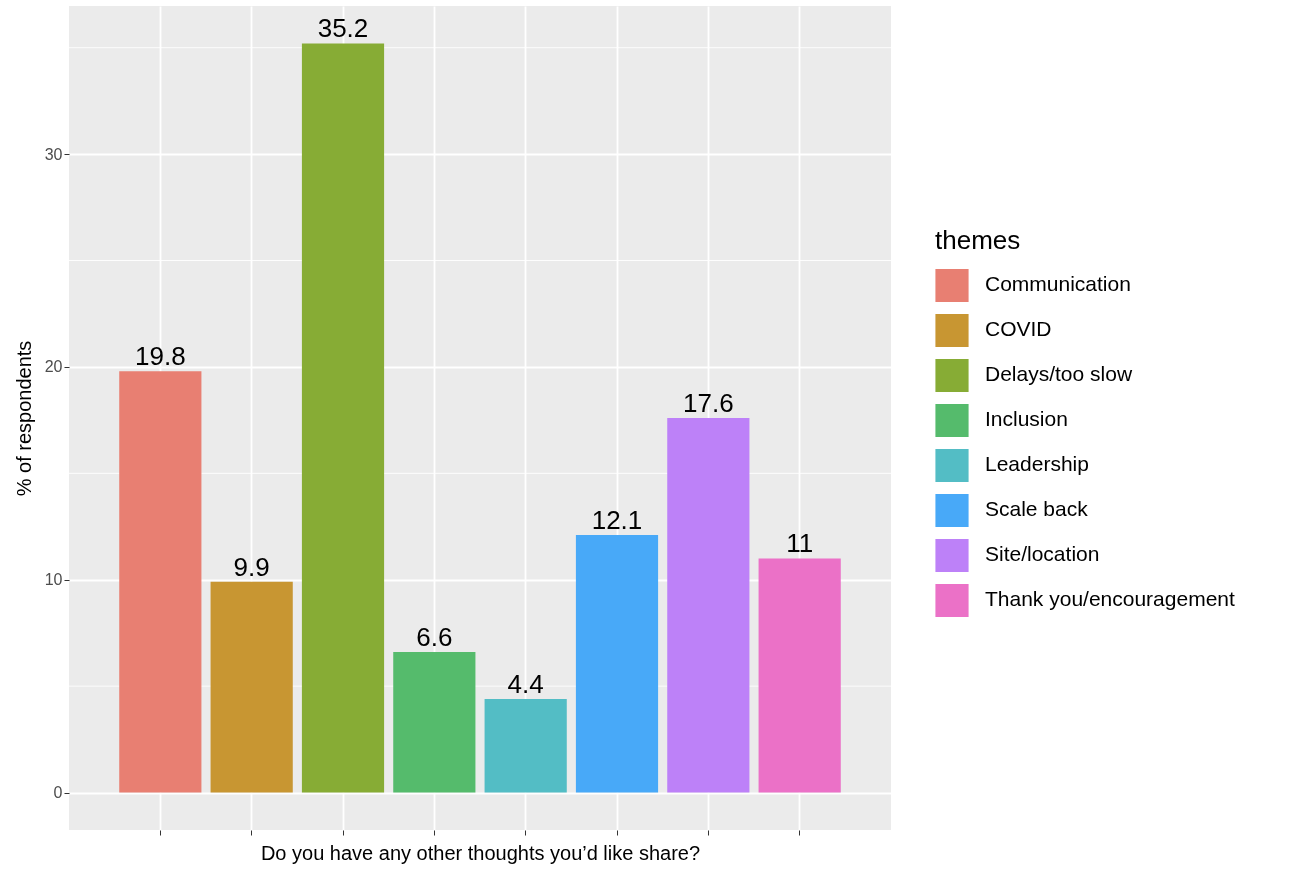 The height and width of the screenshot is (876, 1299). Describe the element at coordinates (1037, 464) in the screenshot. I see `legend-label: Leadership` at that location.